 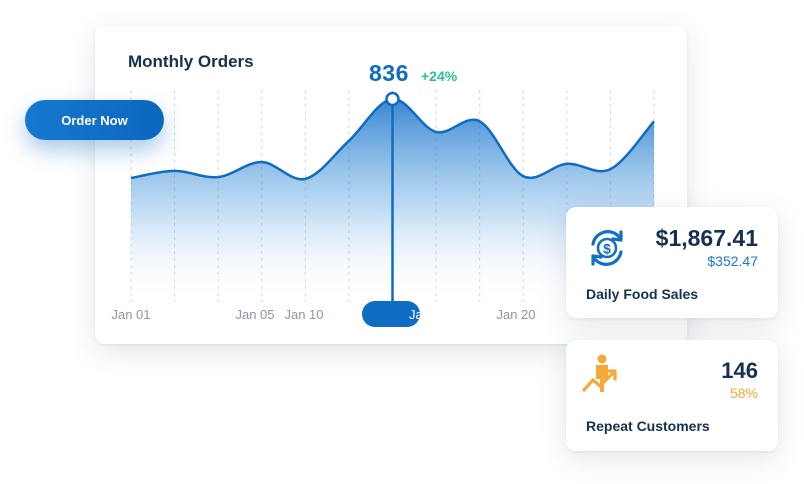 What do you see at coordinates (672, 262) in the screenshot?
I see `daily-food-sales-card: $ $1,867.41 $352.47 Daily Food Sales` at bounding box center [672, 262].